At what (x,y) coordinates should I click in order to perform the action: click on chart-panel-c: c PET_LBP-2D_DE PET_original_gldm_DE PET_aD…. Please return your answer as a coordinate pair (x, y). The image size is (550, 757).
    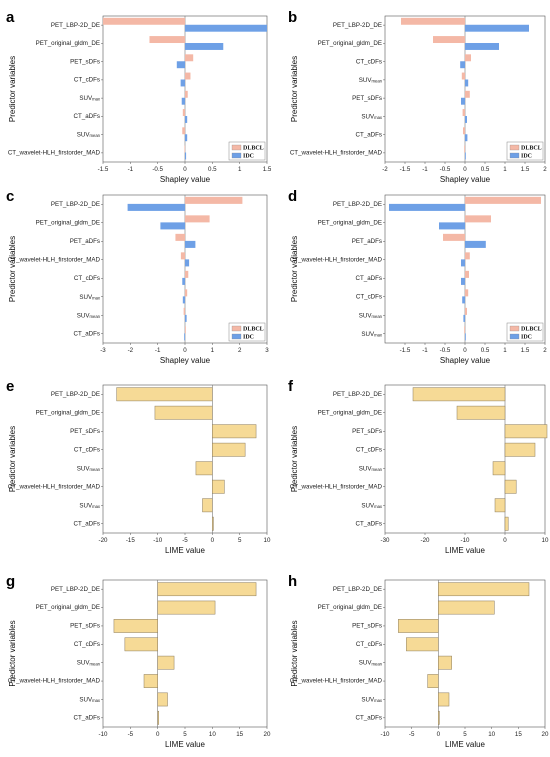
    Looking at the image, I should click on (137, 276).